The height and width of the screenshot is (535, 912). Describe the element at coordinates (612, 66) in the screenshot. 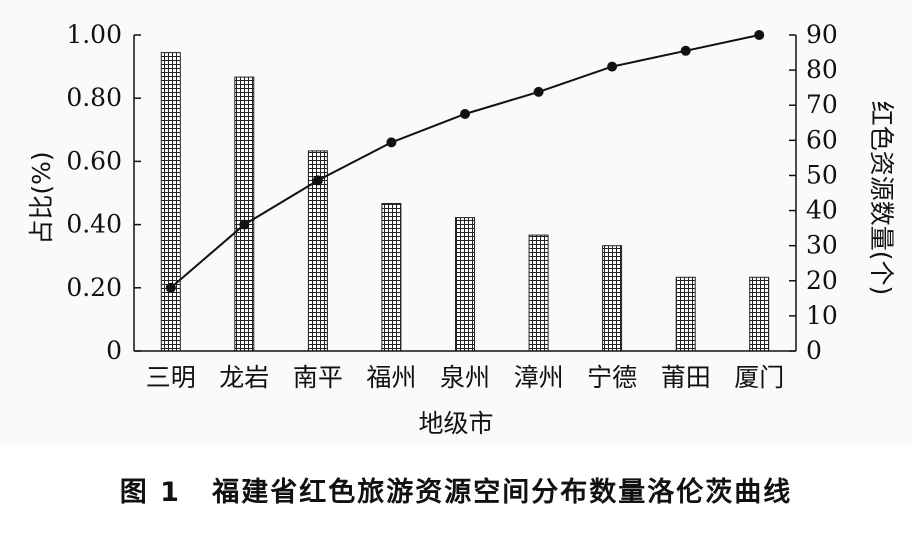

I see `lorenz-point-宁德` at that location.